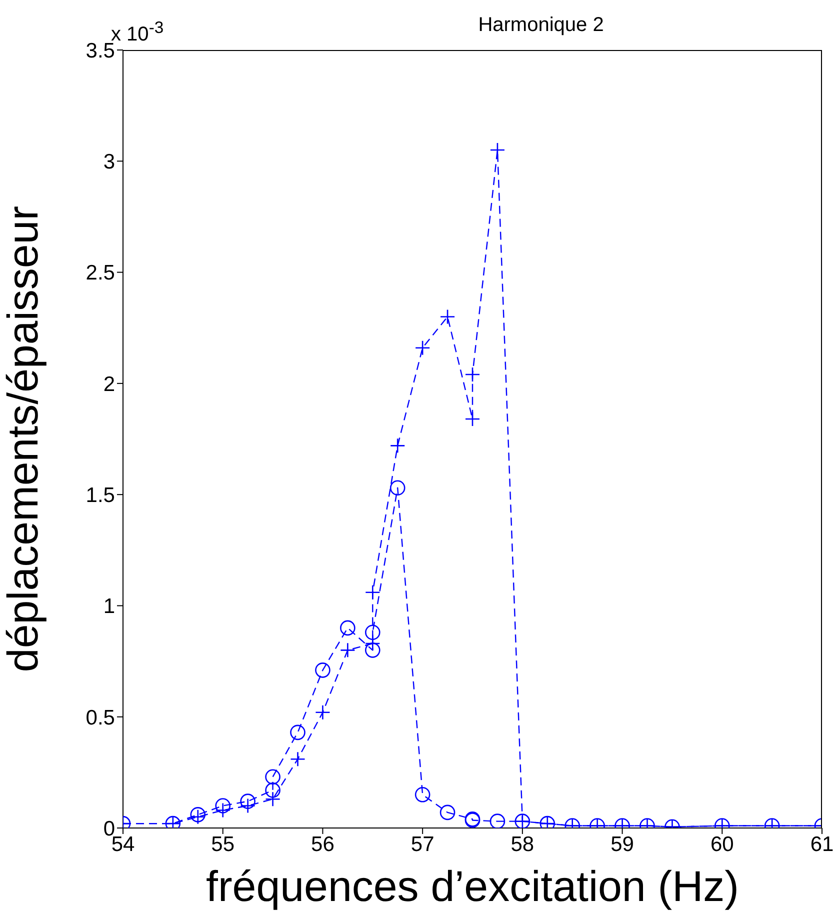 The image size is (836, 920). Describe the element at coordinates (223, 844) in the screenshot. I see `x-tick-label: 55` at that location.